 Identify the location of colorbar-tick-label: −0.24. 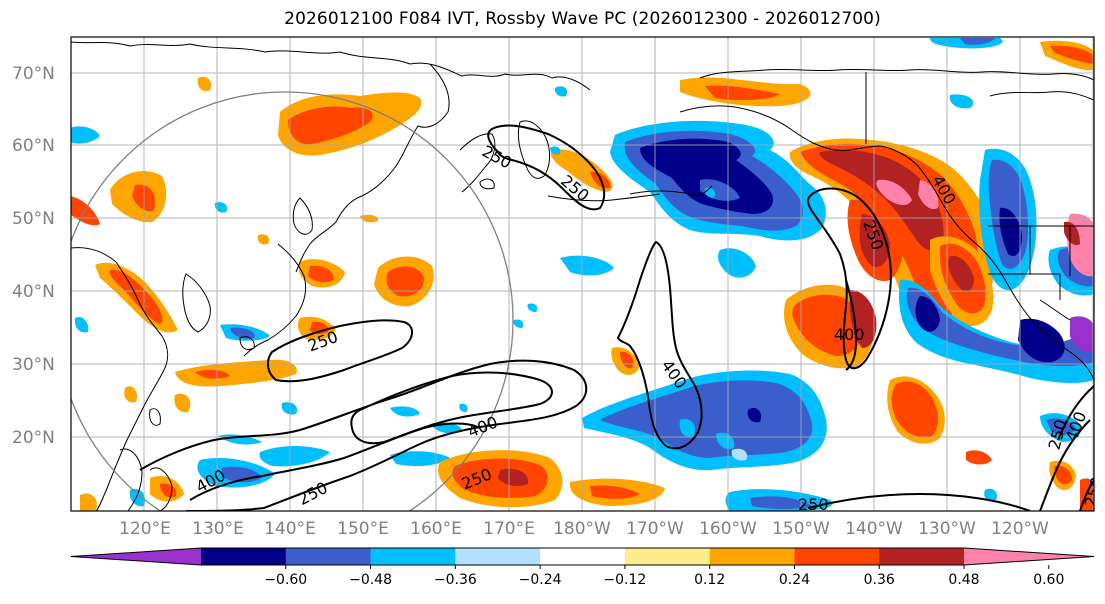
(540, 580).